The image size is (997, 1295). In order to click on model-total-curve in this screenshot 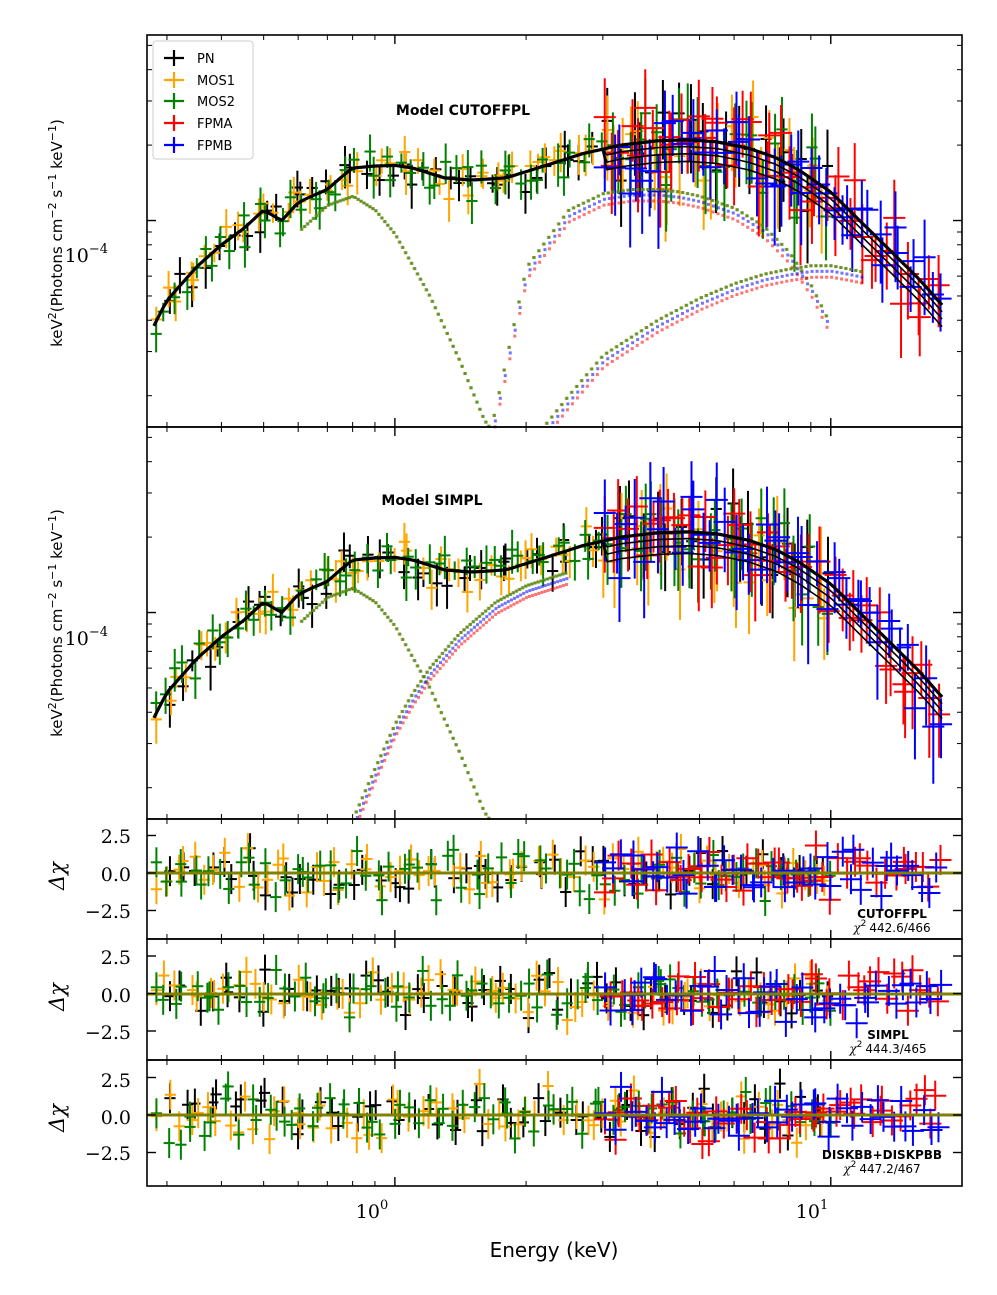, I will do `click(548, 238)`.